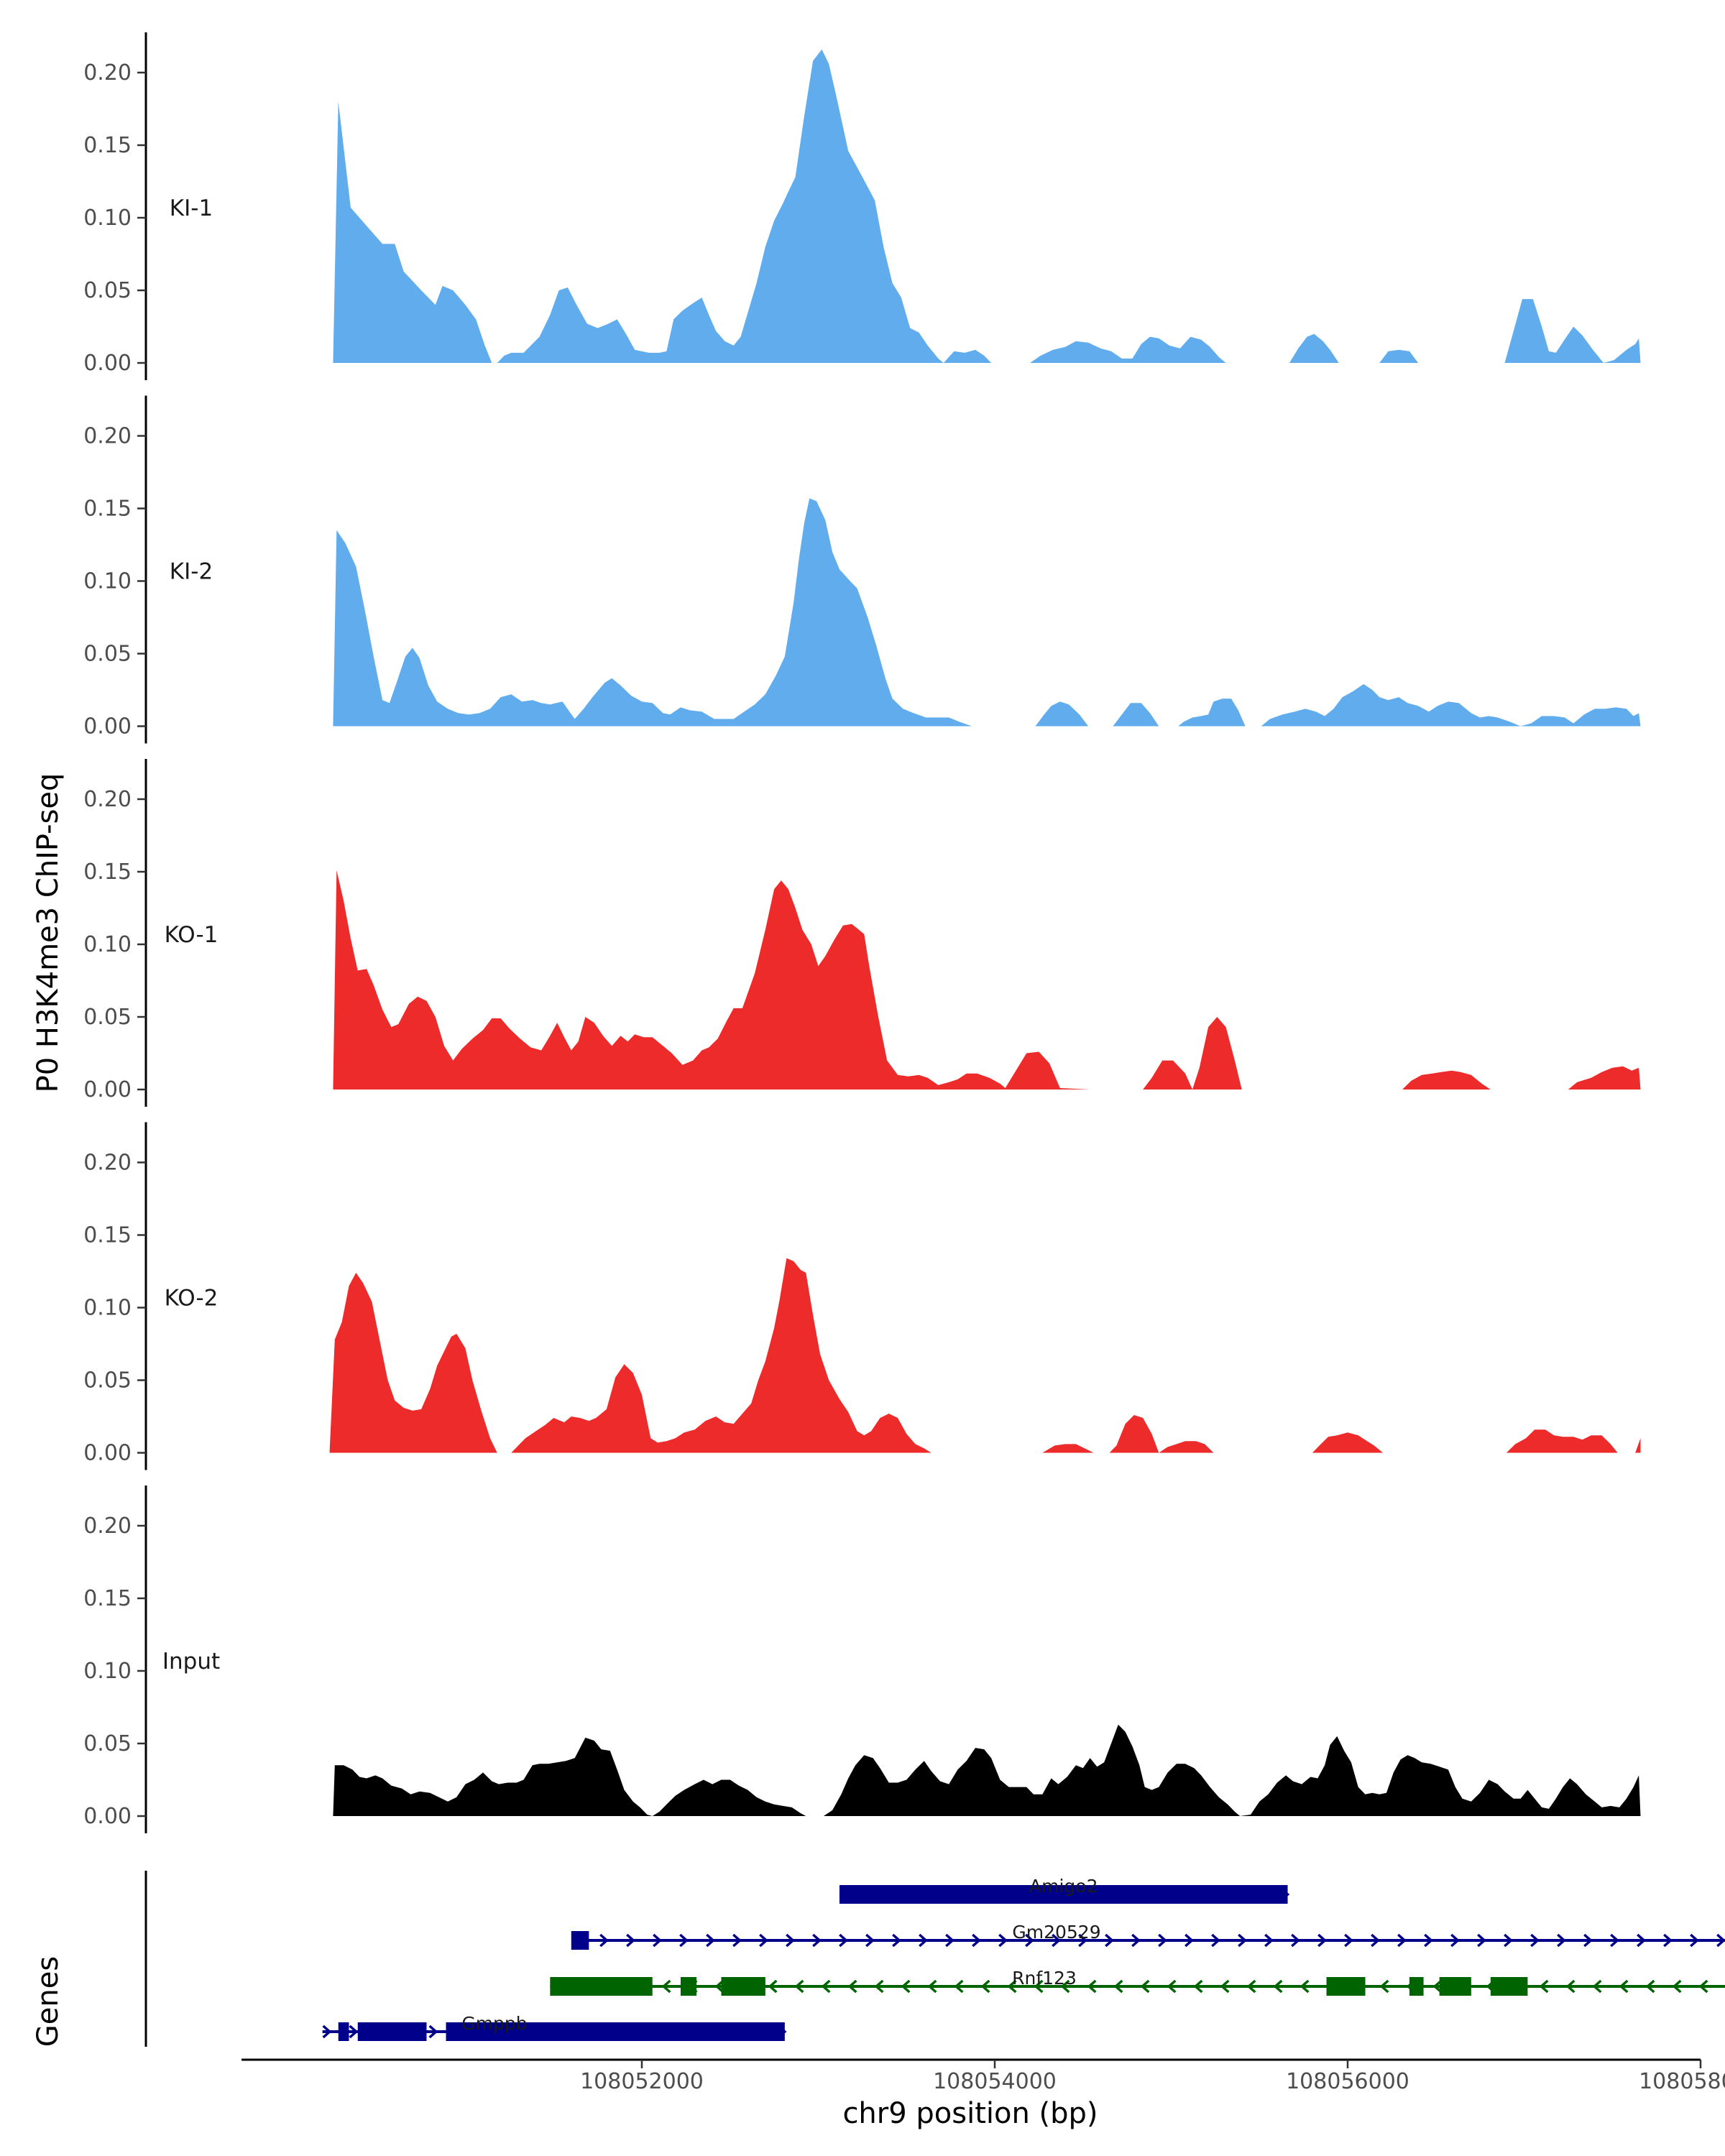  I want to click on y-axis-title: P0 H3K4me3 ChIP-seq, so click(48, 933).